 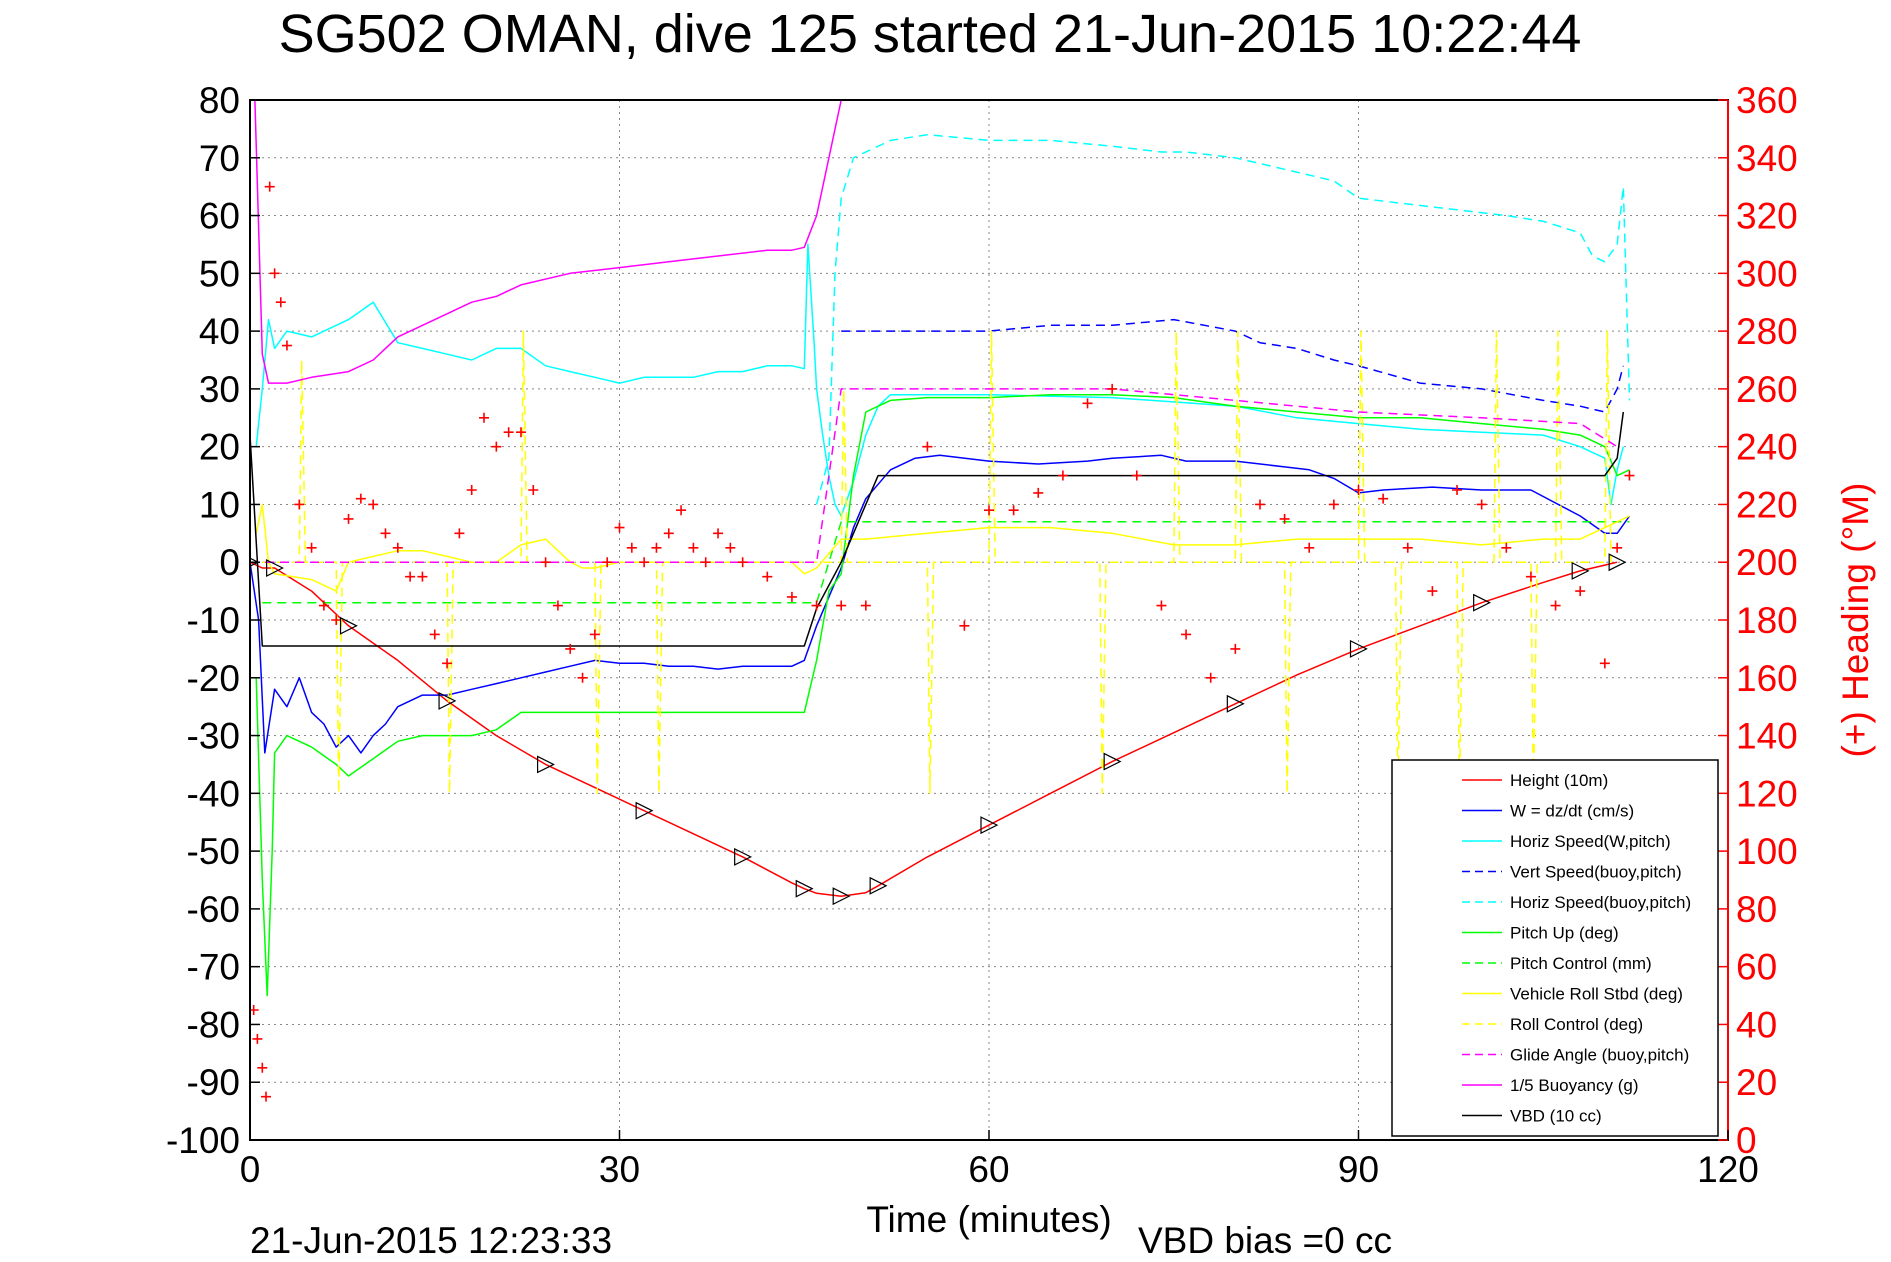 What do you see at coordinates (988, 1219) in the screenshot?
I see `x-axis-label: Time (minutes)` at bounding box center [988, 1219].